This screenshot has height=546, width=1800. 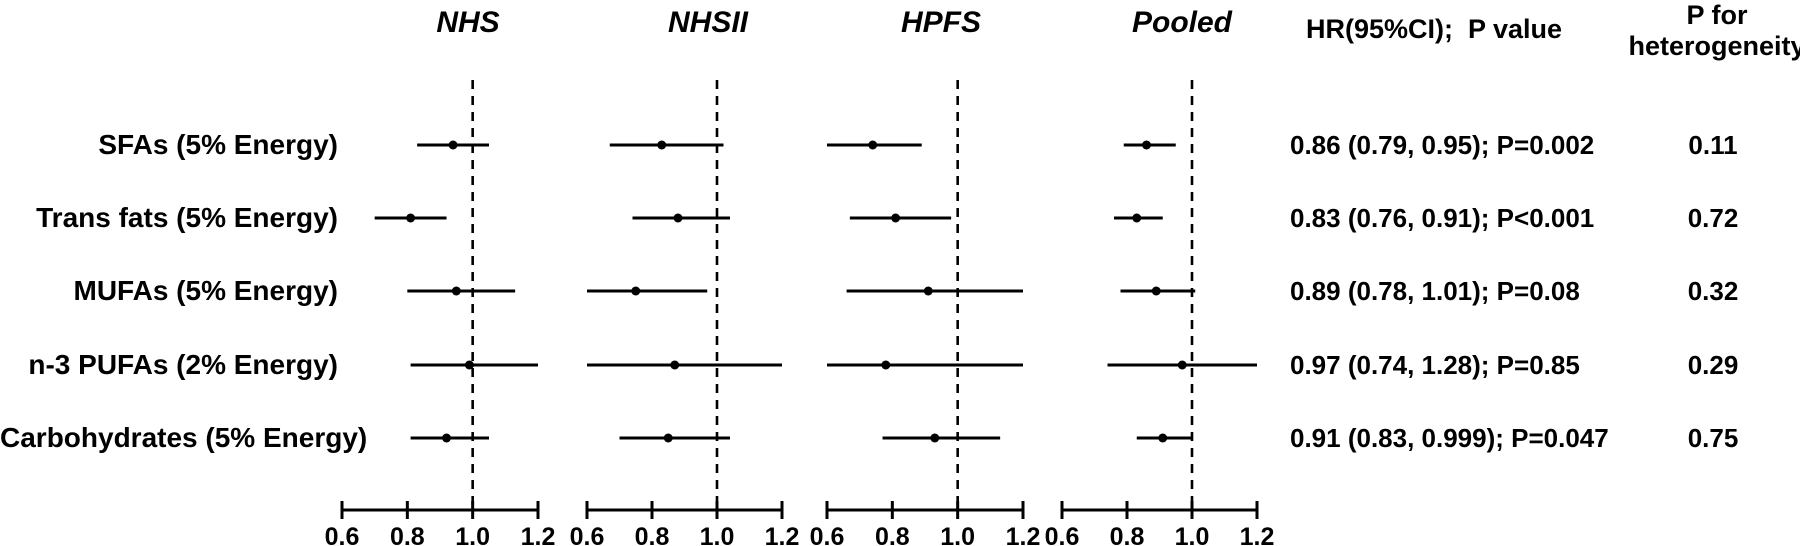 What do you see at coordinates (708, 22) in the screenshot?
I see `panel-title-nhsii: NHSII` at bounding box center [708, 22].